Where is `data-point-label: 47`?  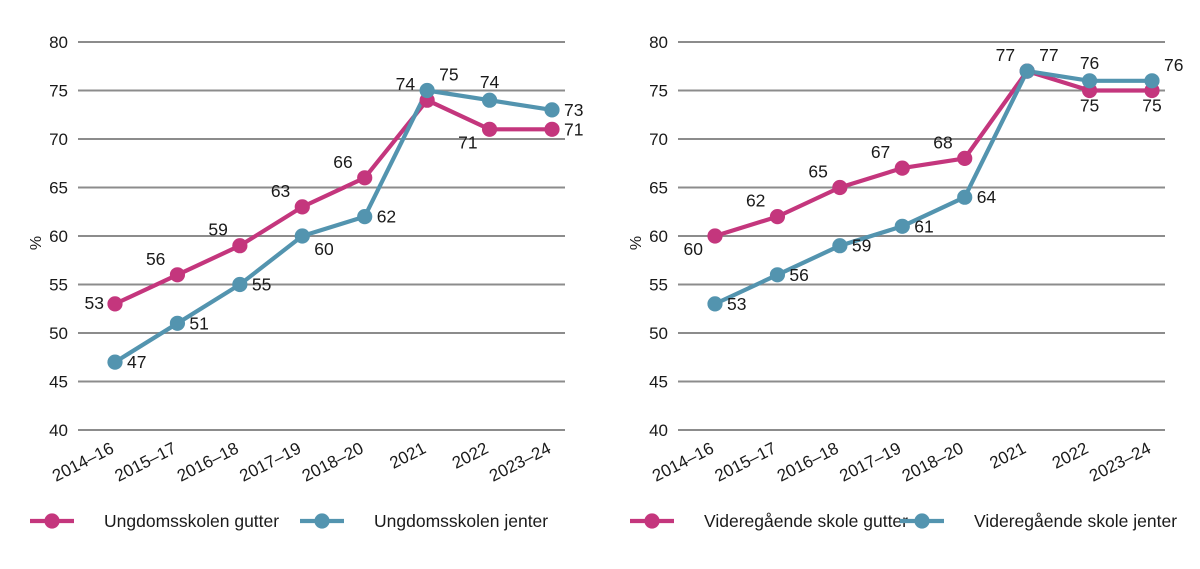 data-point-label: 47 is located at coordinates (136, 362).